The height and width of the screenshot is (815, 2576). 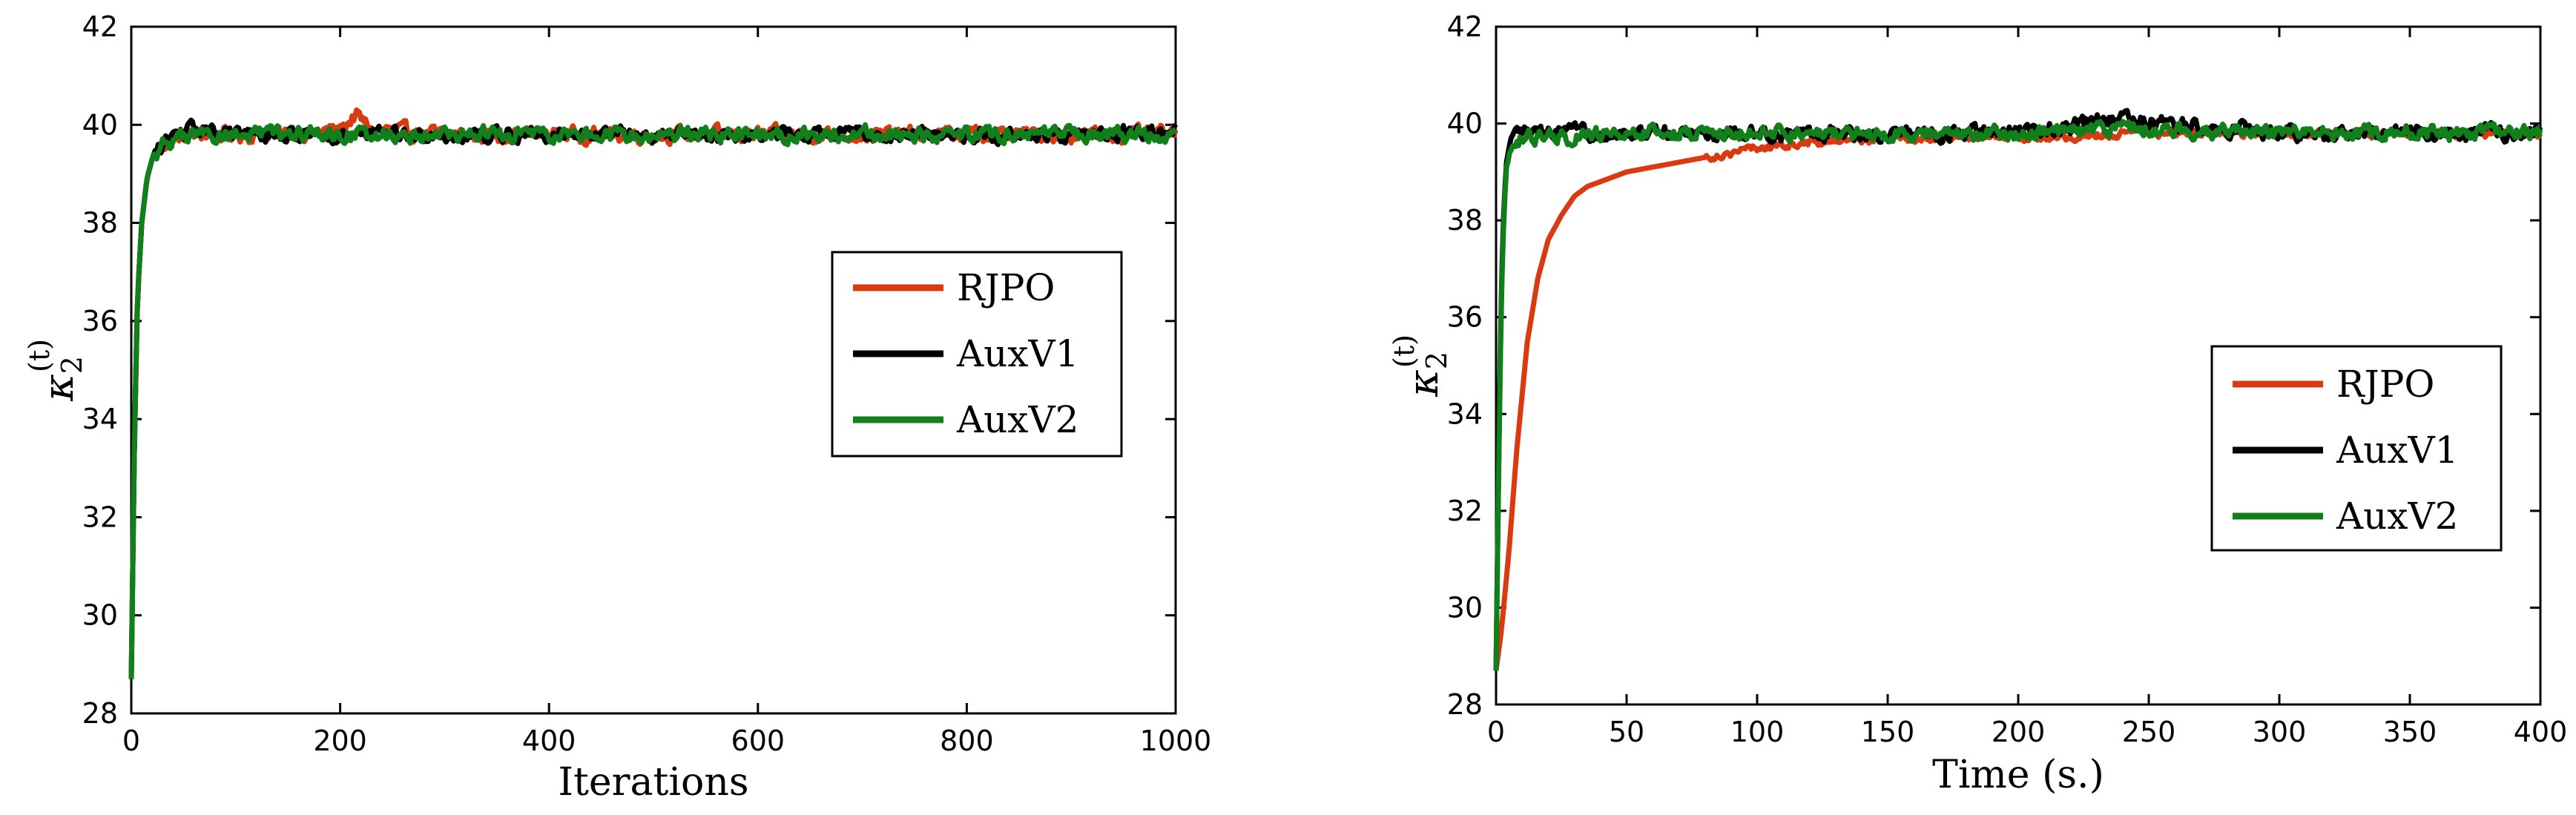 I want to click on x-tick-label: 150, so click(x=1888, y=732).